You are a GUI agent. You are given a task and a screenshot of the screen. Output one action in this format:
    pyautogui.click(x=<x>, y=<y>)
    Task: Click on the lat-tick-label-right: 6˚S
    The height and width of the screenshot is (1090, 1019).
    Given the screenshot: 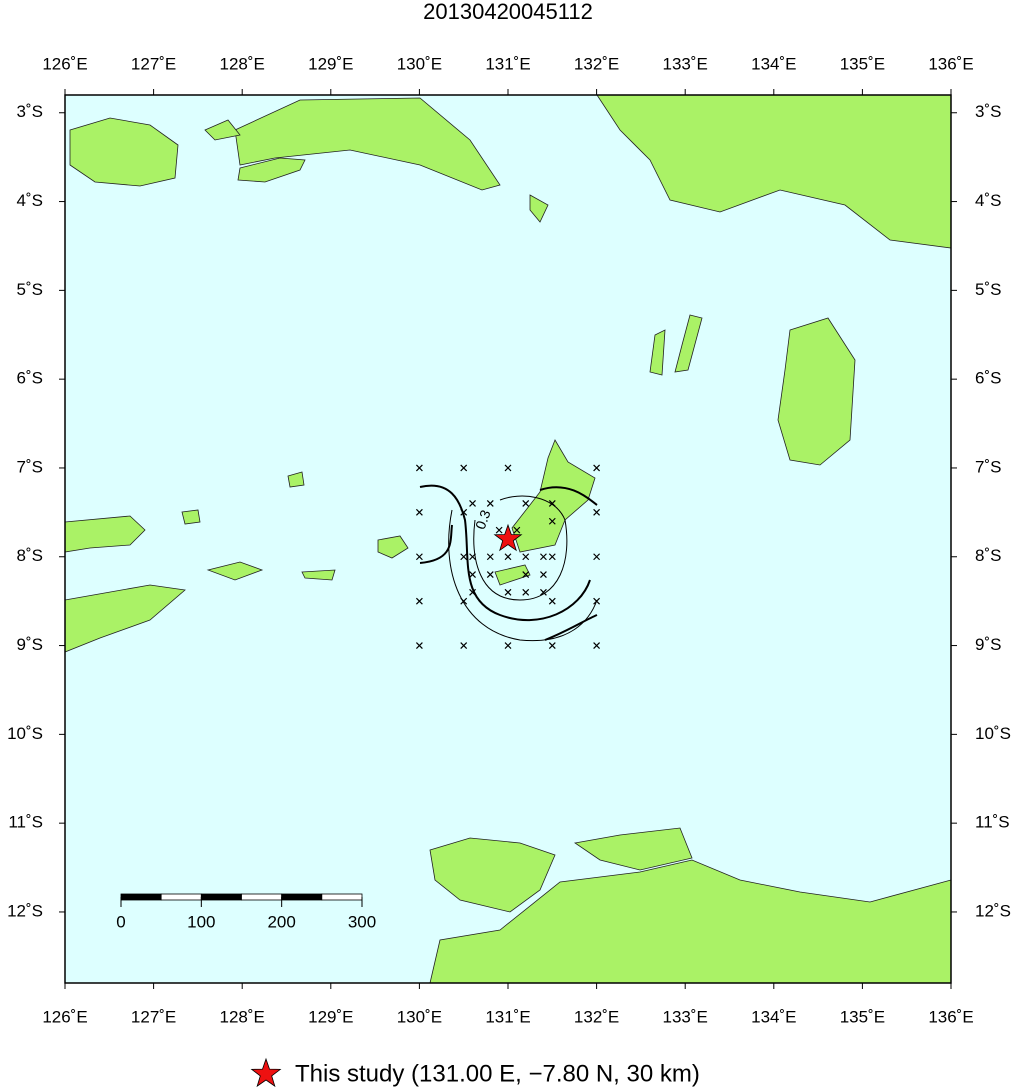 What is the action you would take?
    pyautogui.click(x=988, y=378)
    